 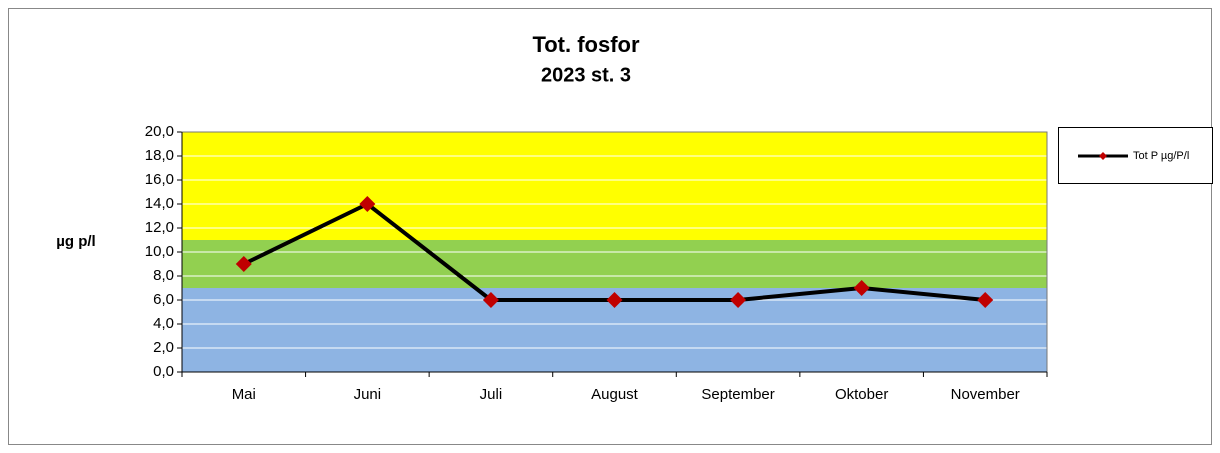 I want to click on y-tick-label: 4,0, so click(x=163, y=323).